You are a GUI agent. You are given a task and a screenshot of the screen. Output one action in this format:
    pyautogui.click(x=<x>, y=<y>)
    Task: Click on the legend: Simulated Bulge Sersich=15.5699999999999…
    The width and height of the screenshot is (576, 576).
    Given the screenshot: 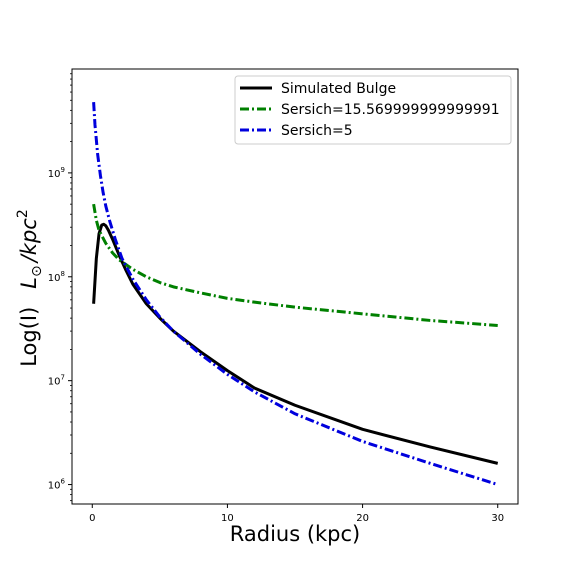 What is the action you would take?
    pyautogui.click(x=373, y=110)
    